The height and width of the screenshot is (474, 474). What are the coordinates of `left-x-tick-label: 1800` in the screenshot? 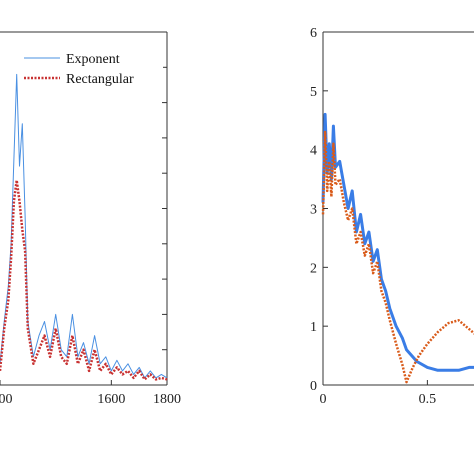 It's located at (167, 399).